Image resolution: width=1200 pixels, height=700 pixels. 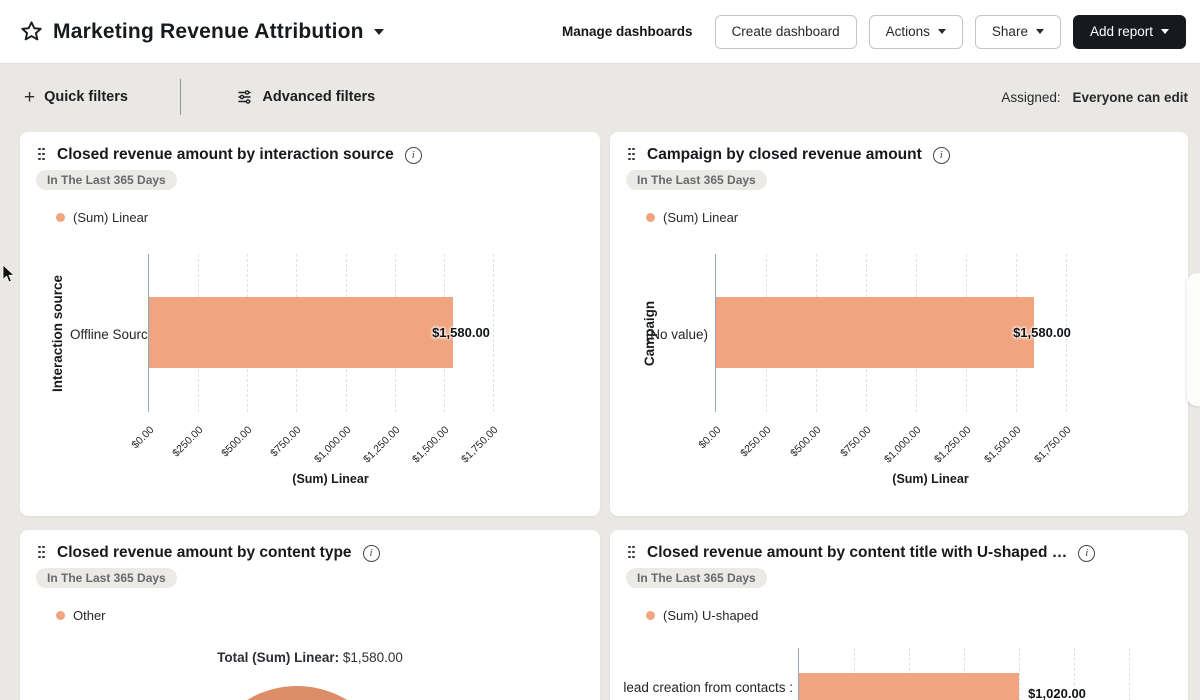 What do you see at coordinates (909, 686) in the screenshot?
I see `bar-lead-creation` at bounding box center [909, 686].